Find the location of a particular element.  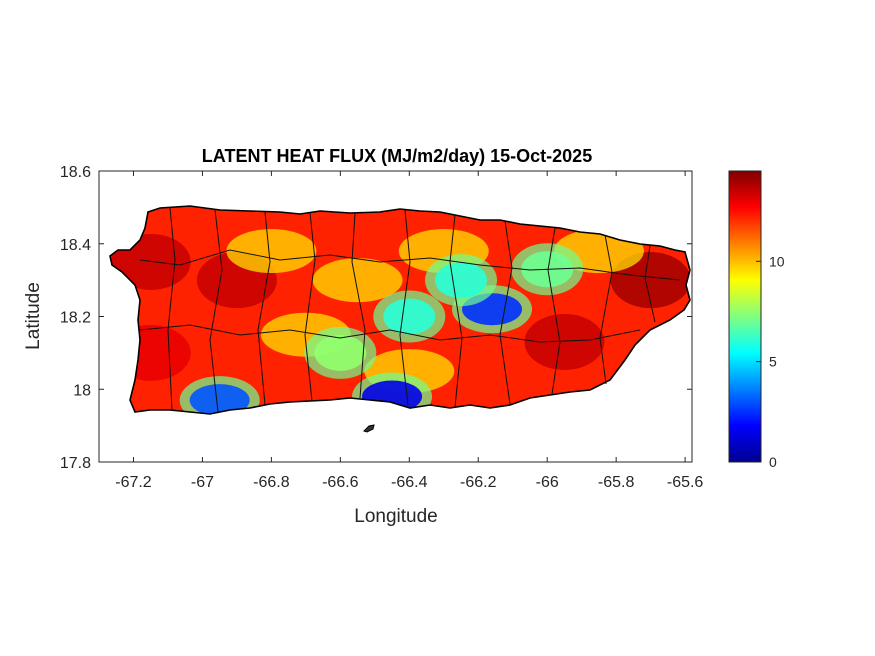

heatmap-high-zone is located at coordinates (564, 341).